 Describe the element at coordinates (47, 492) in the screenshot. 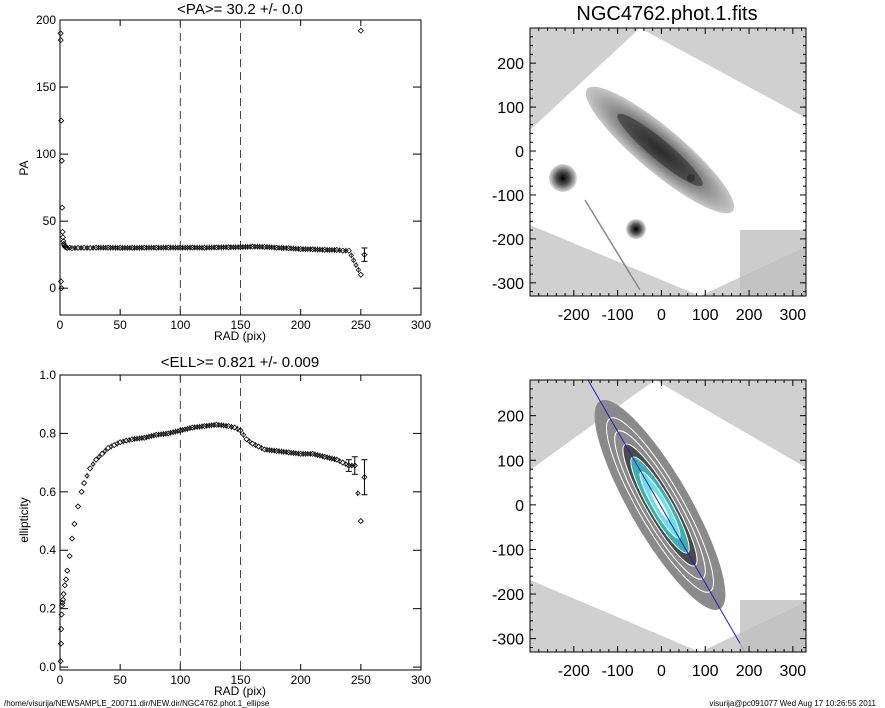

I see `y-tick-label: 0.6` at that location.